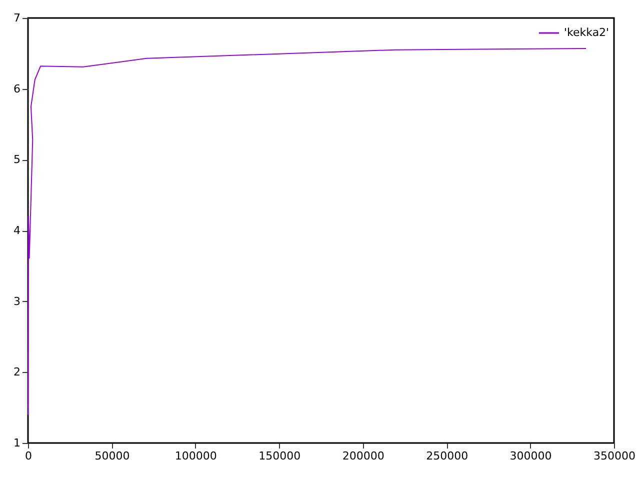 Image resolution: width=640 pixels, height=480 pixels. I want to click on x-tick-label: 50000, so click(112, 456).